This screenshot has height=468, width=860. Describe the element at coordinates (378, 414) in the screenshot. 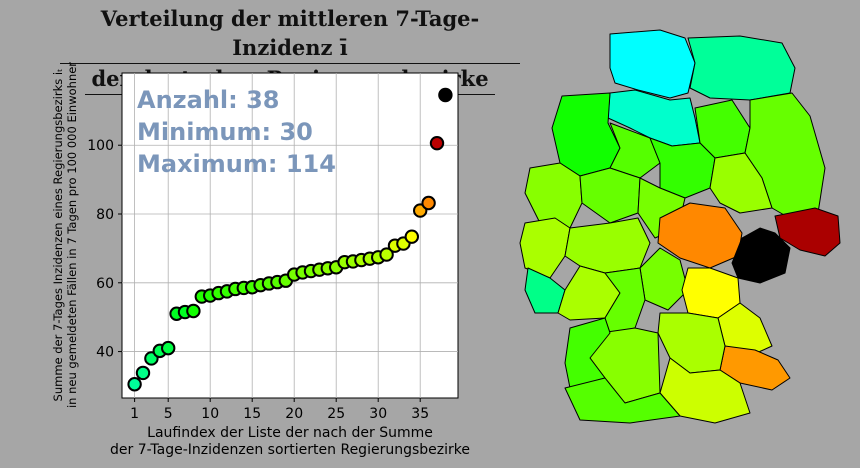

I see `x-tick-label: 30` at that location.